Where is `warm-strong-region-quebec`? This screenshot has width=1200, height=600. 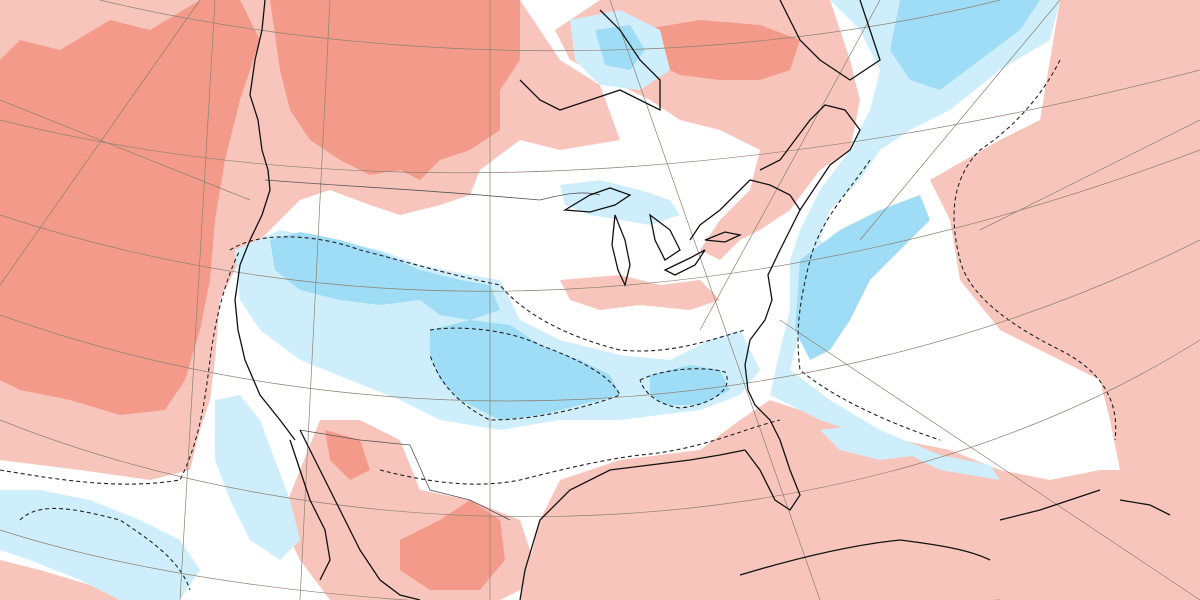
warm-strong-region-quebec is located at coordinates (720, 50).